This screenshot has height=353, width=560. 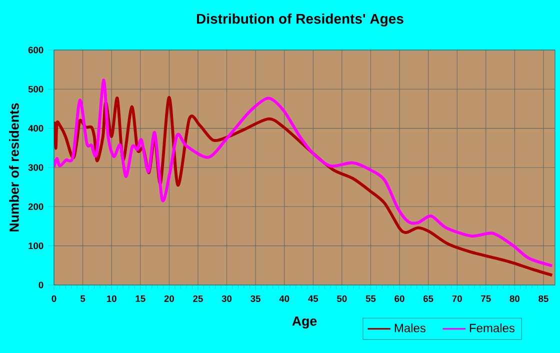 What do you see at coordinates (141, 298) in the screenshot?
I see `x-tick-label: 15` at bounding box center [141, 298].